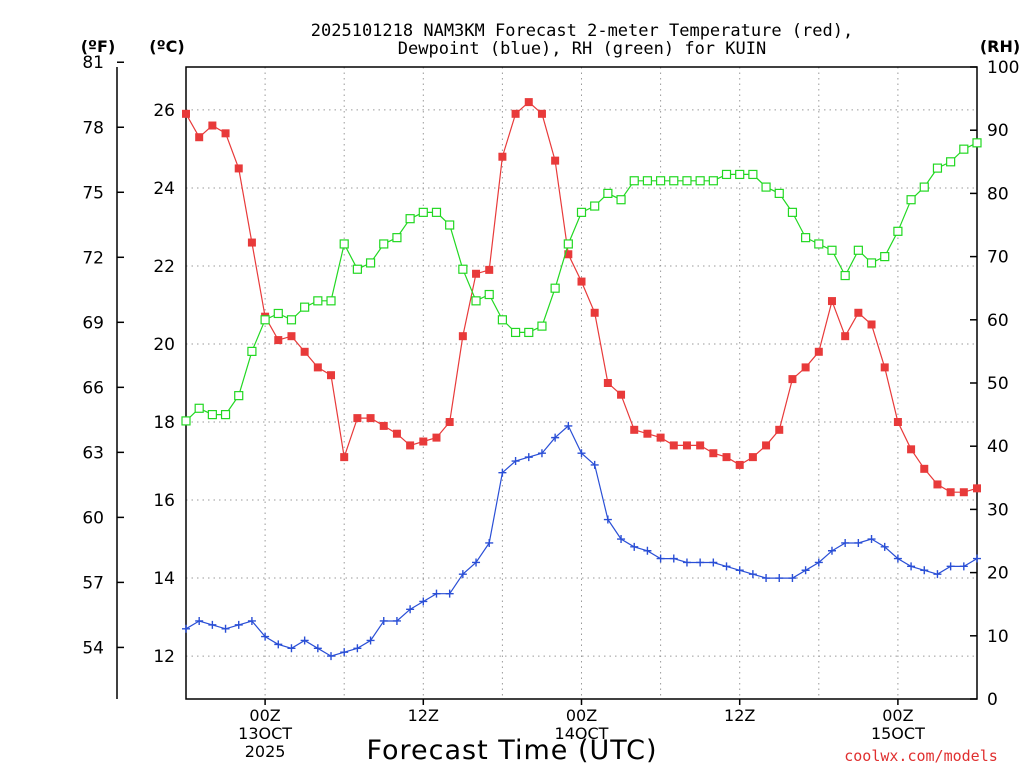 This screenshot has height=768, width=1024. Describe the element at coordinates (998, 194) in the screenshot. I see `rh-tick-label: 80` at that location.